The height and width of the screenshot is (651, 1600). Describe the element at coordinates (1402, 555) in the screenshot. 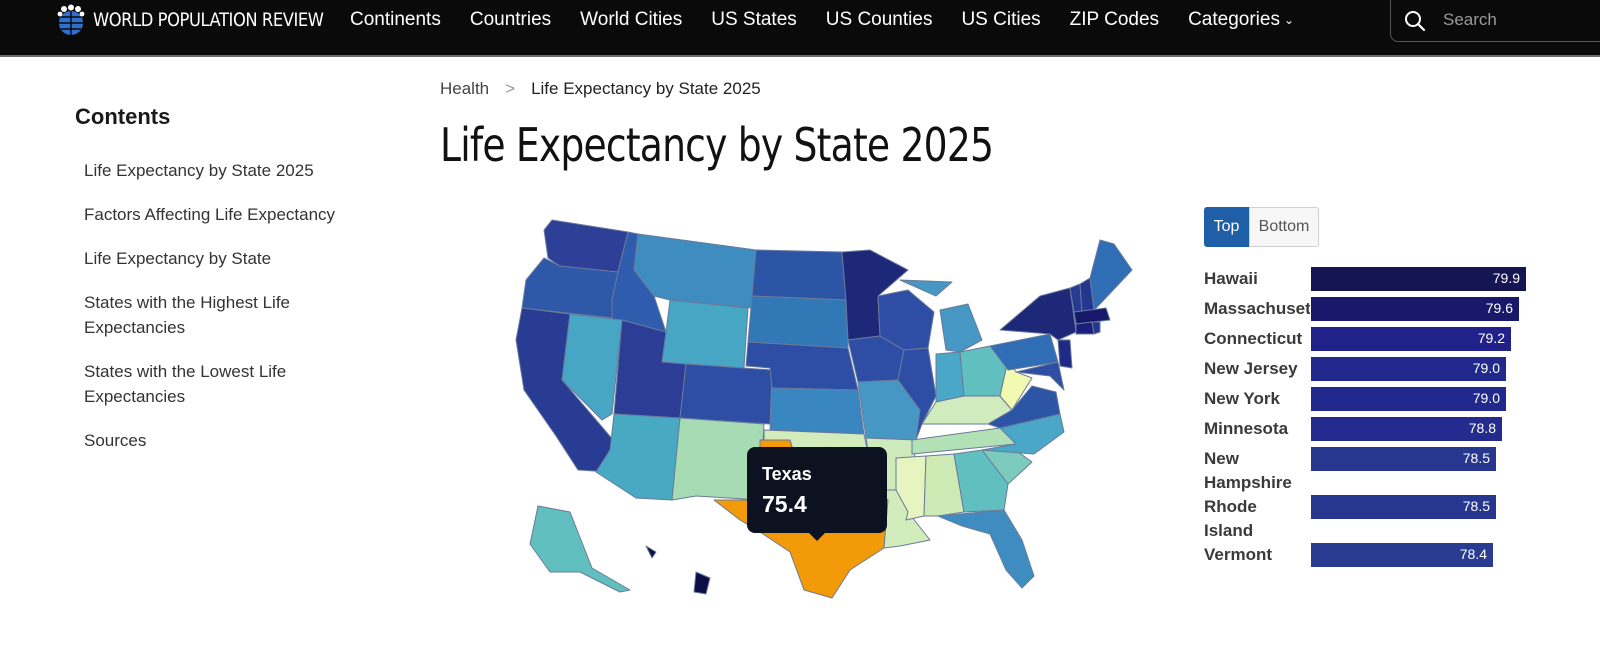

I see `rank-bar: 78.4` at that location.